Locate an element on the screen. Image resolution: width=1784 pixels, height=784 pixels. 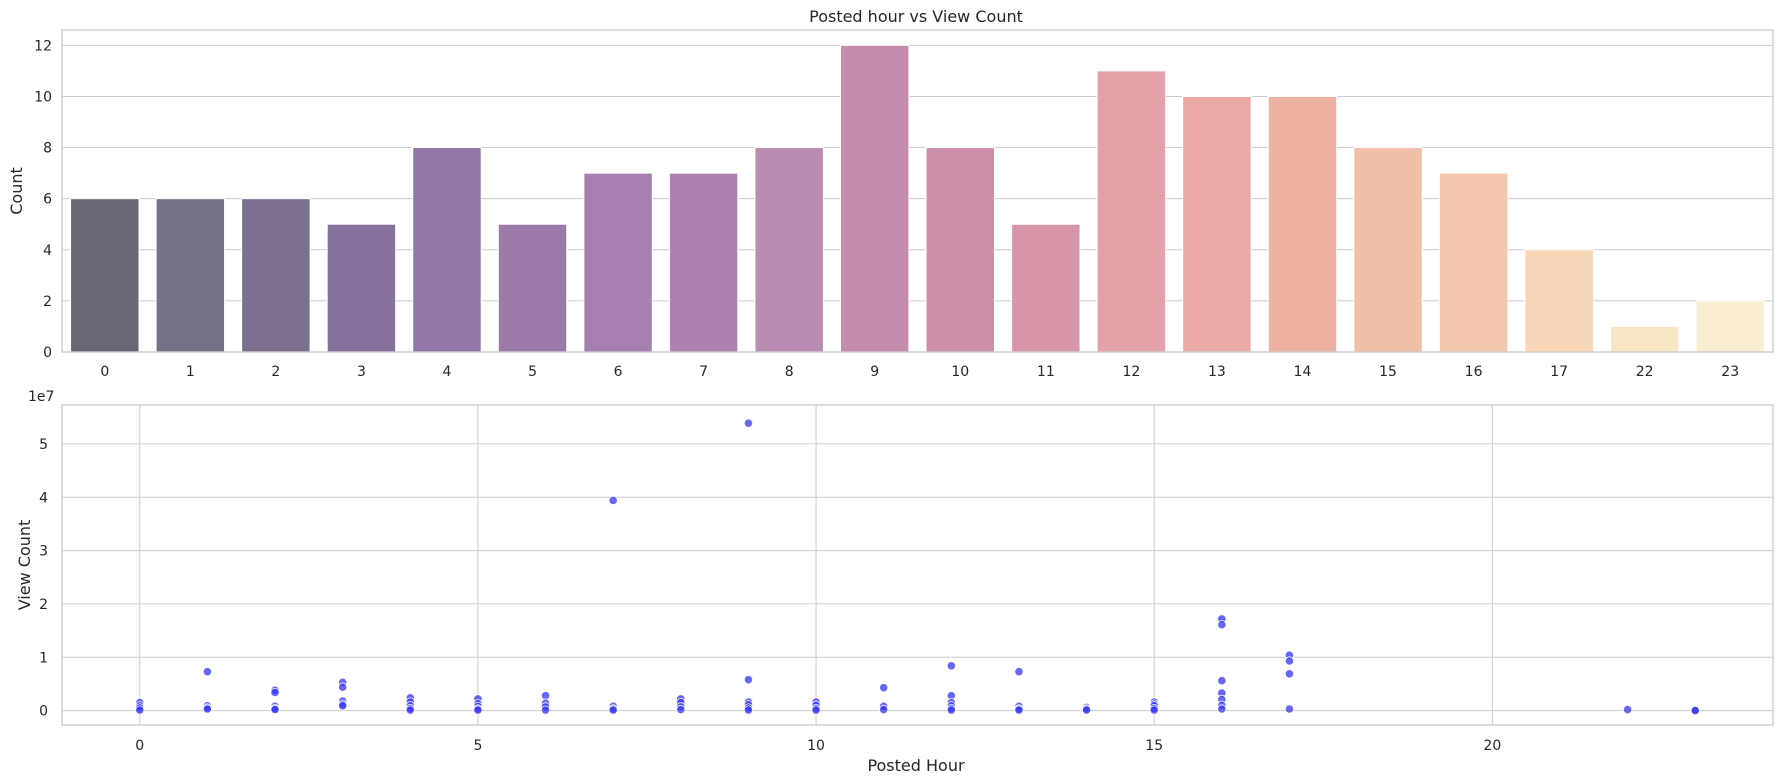
scatter-y-tick-label: 1 is located at coordinates (43, 658).